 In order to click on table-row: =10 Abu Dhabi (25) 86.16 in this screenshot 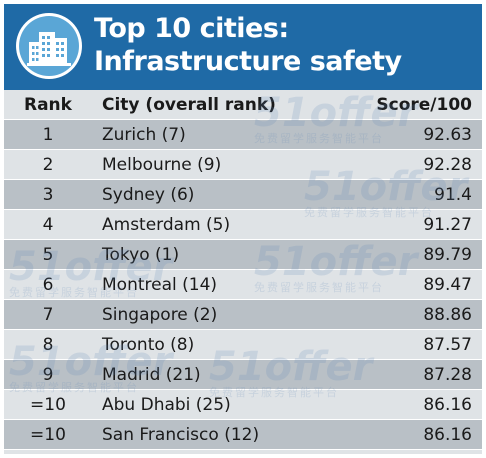, I will do `click(243, 405)`.